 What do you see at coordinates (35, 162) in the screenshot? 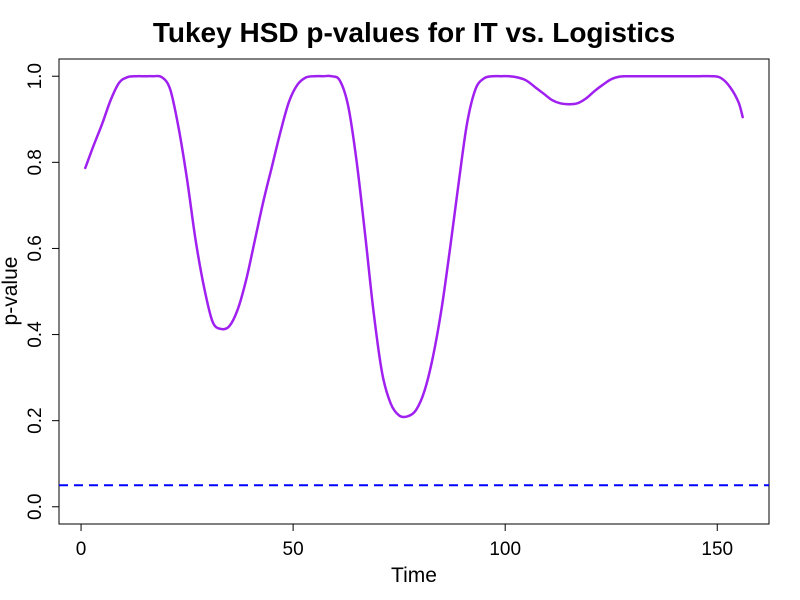
I see `y-tick-label: 0.8` at bounding box center [35, 162].